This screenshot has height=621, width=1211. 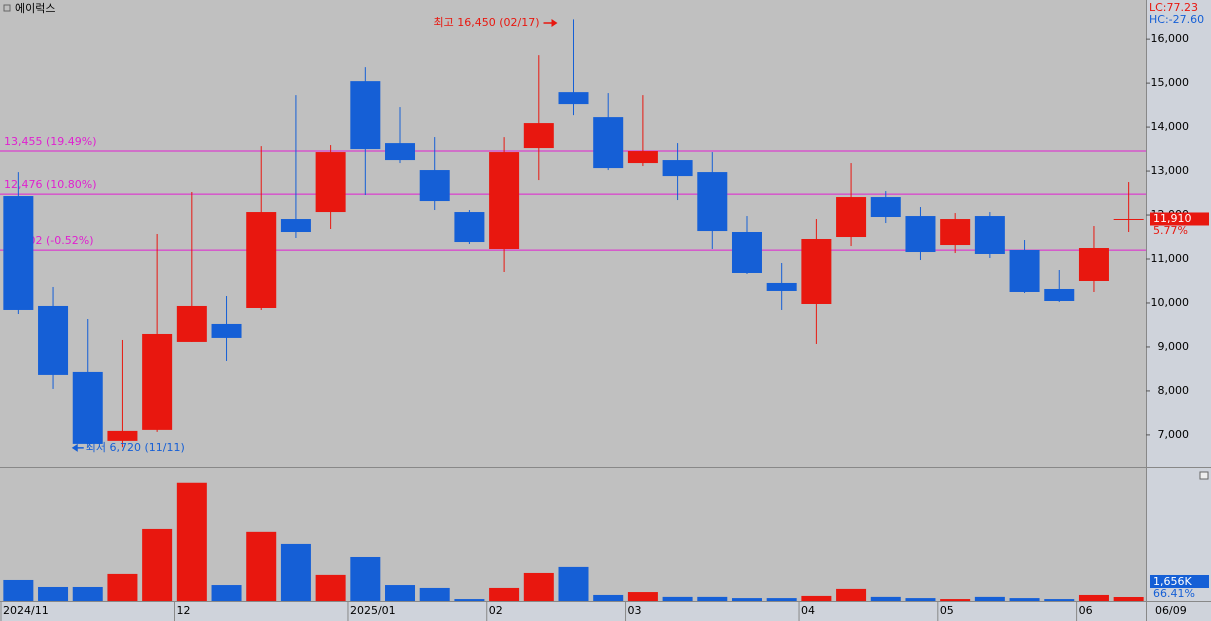 What do you see at coordinates (1172, 581) in the screenshot?
I see `volume-last: 1,656K` at bounding box center [1172, 581].